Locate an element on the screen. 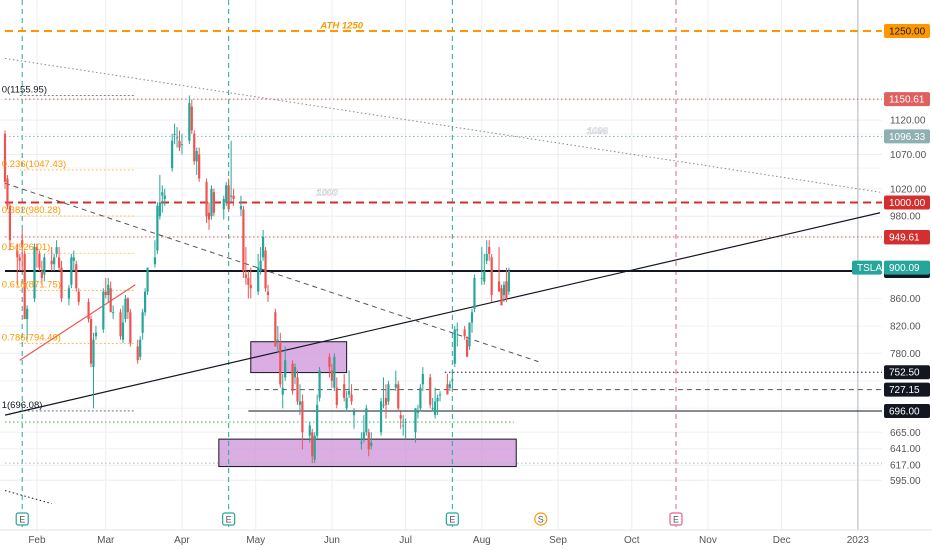  price-tick-label: 980.00 is located at coordinates (905, 217).